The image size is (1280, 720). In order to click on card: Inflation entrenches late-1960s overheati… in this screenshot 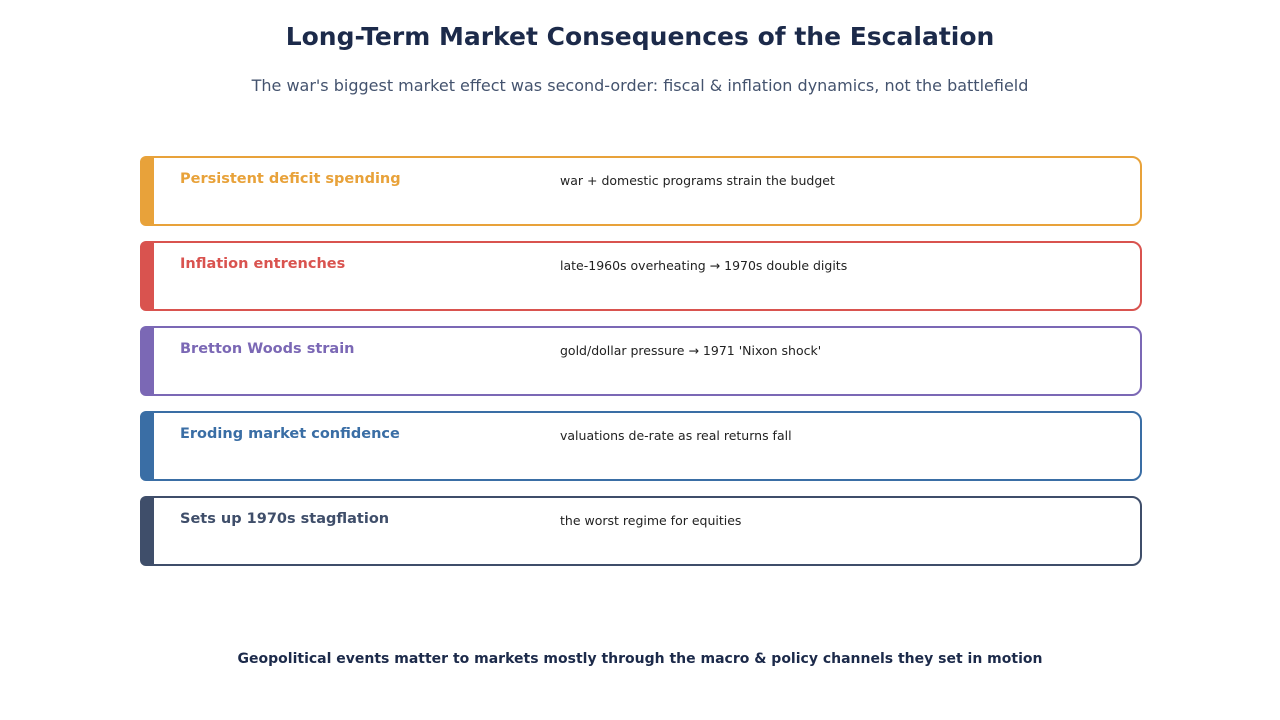, I will do `click(641, 276)`.